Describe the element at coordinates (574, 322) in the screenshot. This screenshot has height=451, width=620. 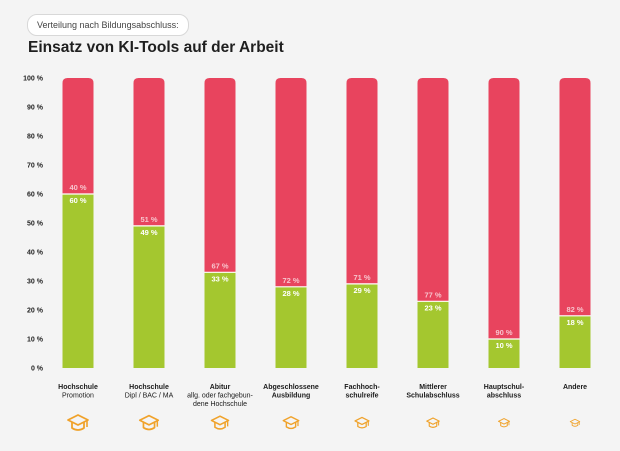
I see `data-label-lower: 18 %` at that location.